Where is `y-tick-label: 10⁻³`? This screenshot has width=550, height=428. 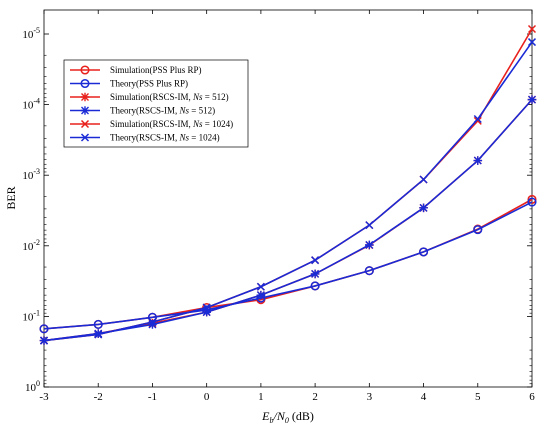
y-tick-label: 10⁻³ is located at coordinates (31, 174).